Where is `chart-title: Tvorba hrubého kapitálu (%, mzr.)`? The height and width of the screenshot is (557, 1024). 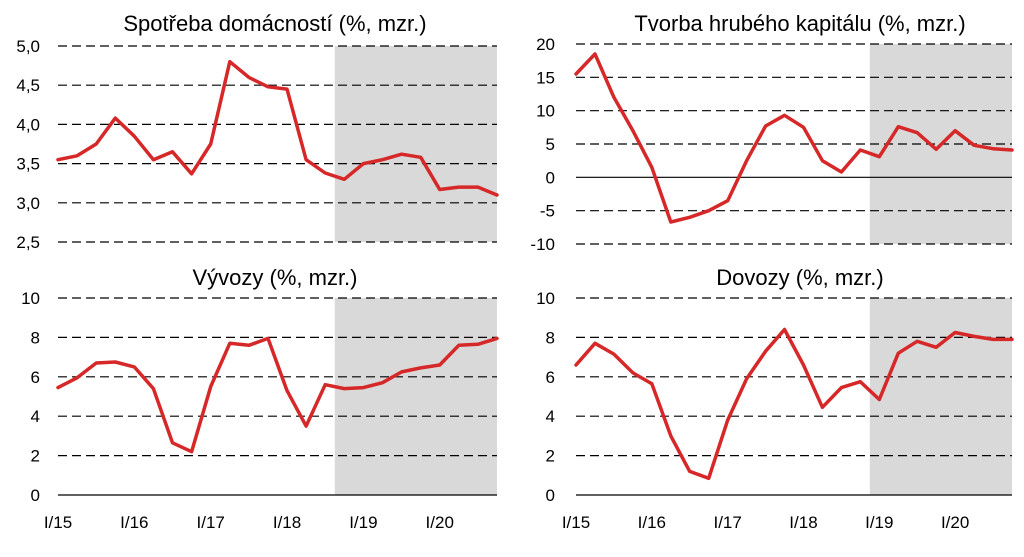
chart-title: Tvorba hrubého kapitálu (%, mzr.) is located at coordinates (799, 23).